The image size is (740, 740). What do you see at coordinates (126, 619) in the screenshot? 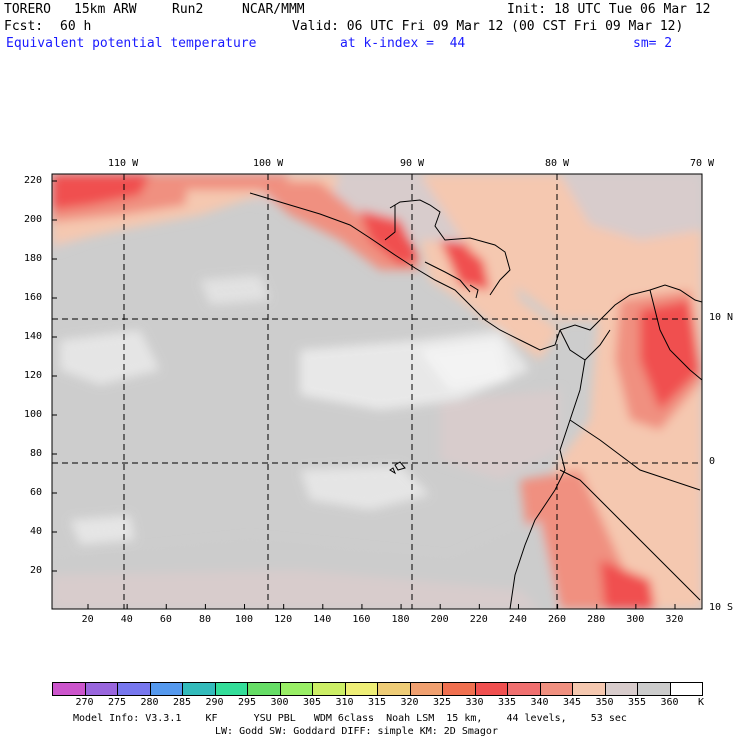
I see `x-tick-label: 40` at bounding box center [126, 619].